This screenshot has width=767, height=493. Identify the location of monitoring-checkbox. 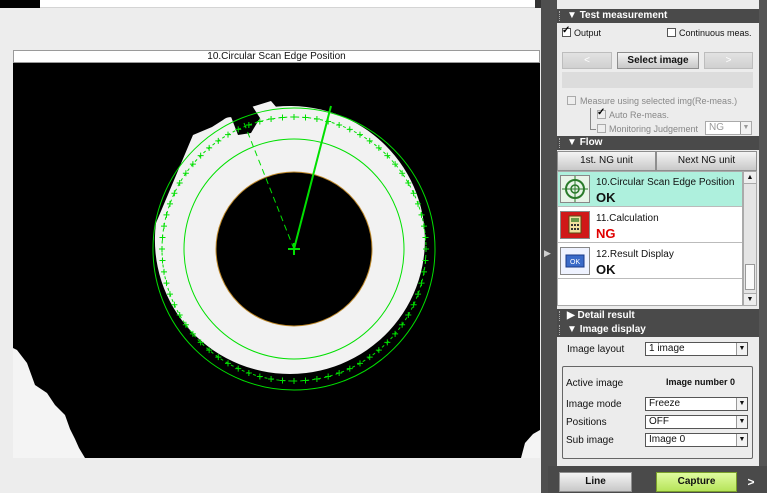
(601, 128).